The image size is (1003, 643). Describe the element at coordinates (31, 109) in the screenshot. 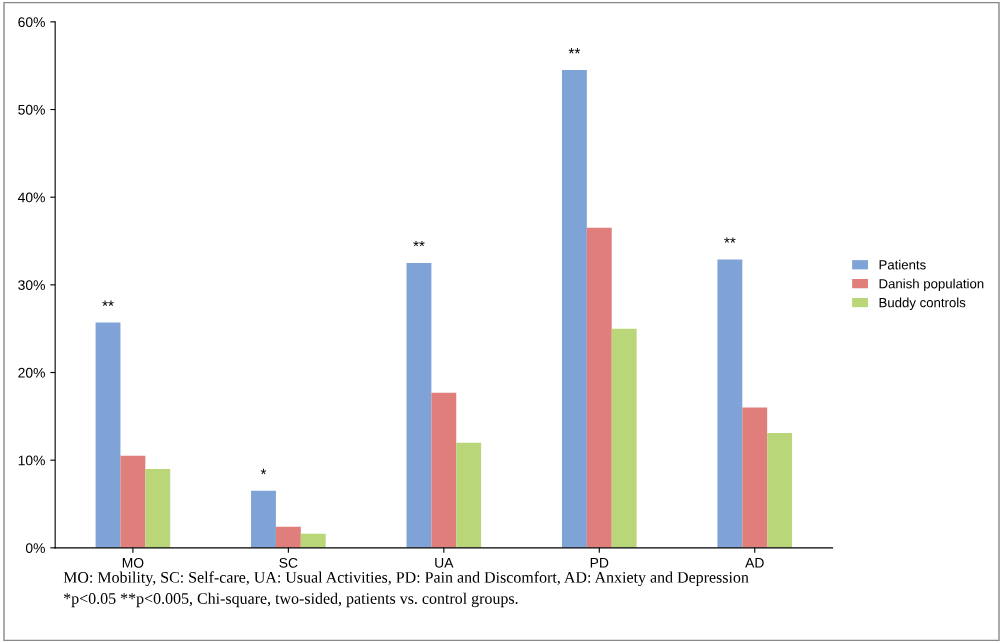

I see `y-tick-label: 50%` at that location.